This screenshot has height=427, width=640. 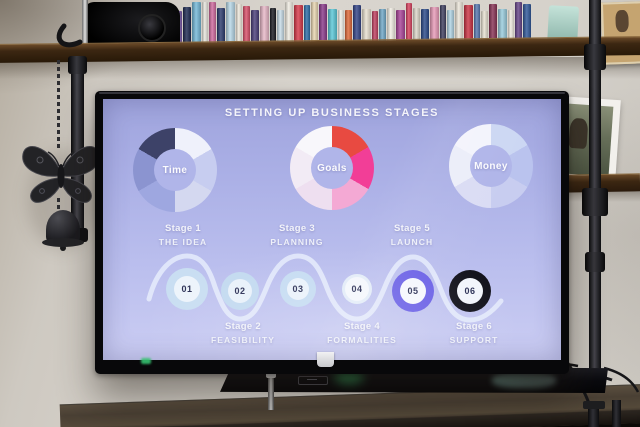 I want to click on photo-person, so click(x=578, y=133).